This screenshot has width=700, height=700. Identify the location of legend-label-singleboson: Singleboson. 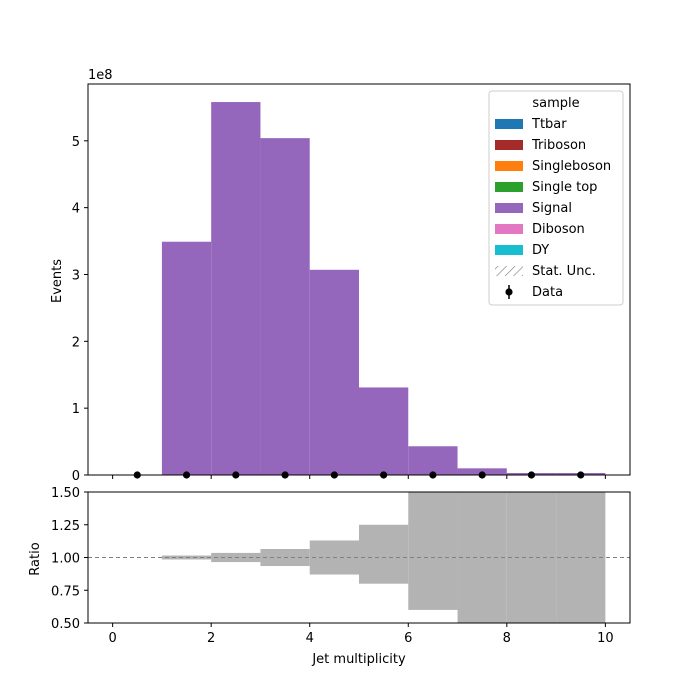
(571, 166).